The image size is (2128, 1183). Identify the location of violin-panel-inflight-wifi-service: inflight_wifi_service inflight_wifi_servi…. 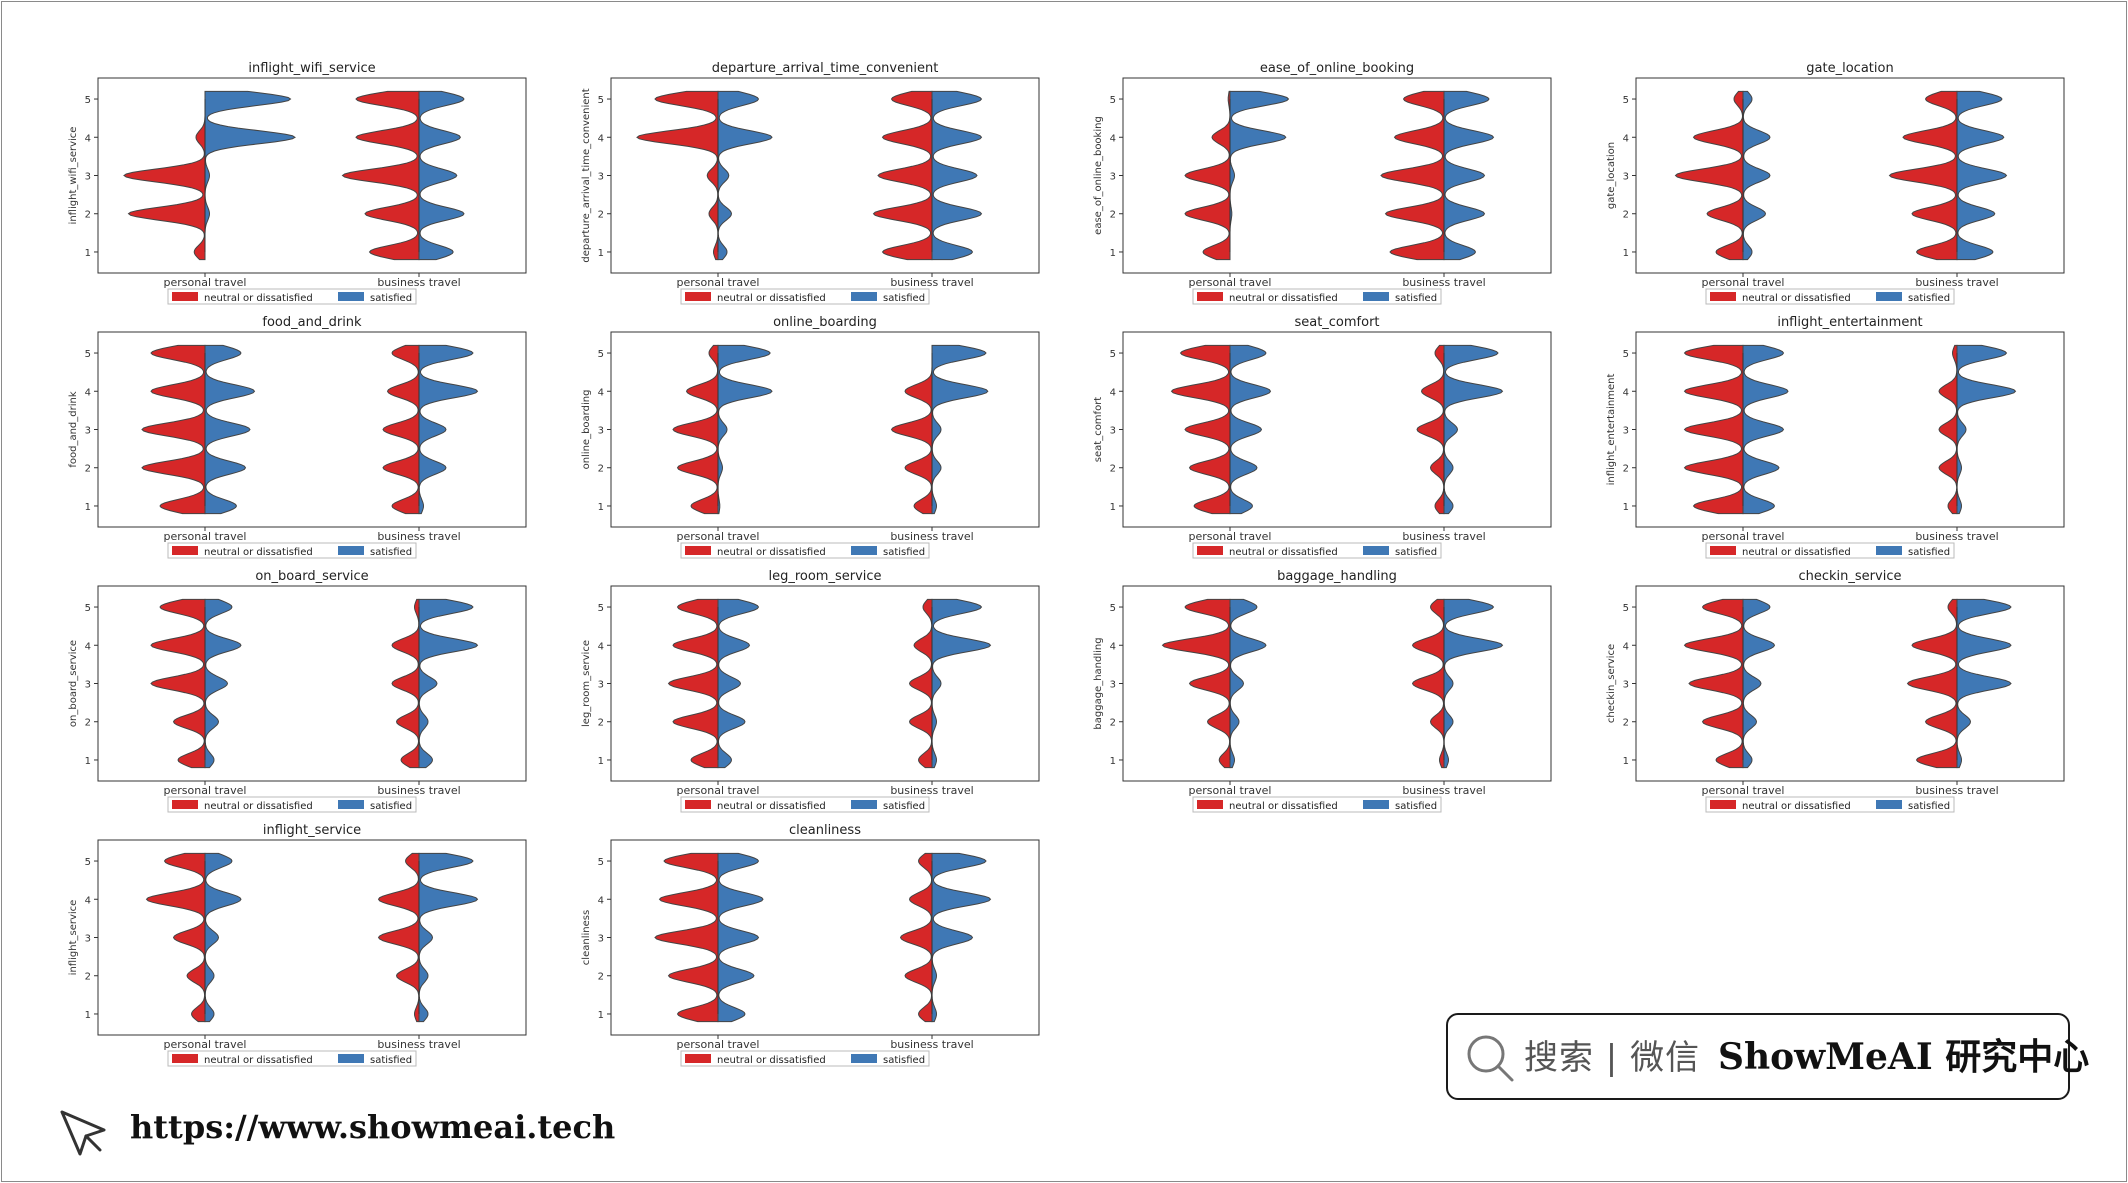
(308, 181).